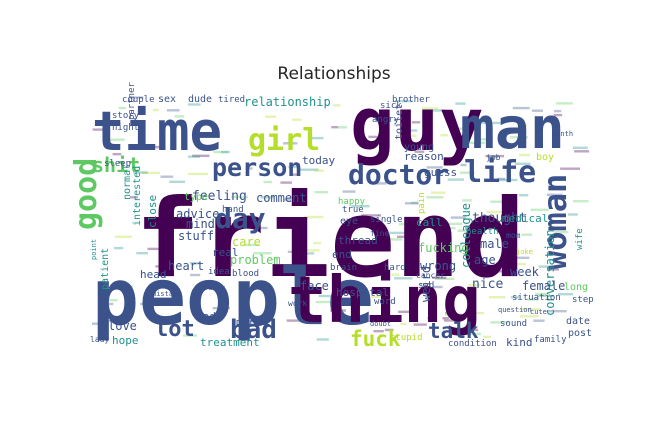 The width and height of the screenshot is (668, 445). I want to click on cloud-word-cute: cute, so click(538, 312).